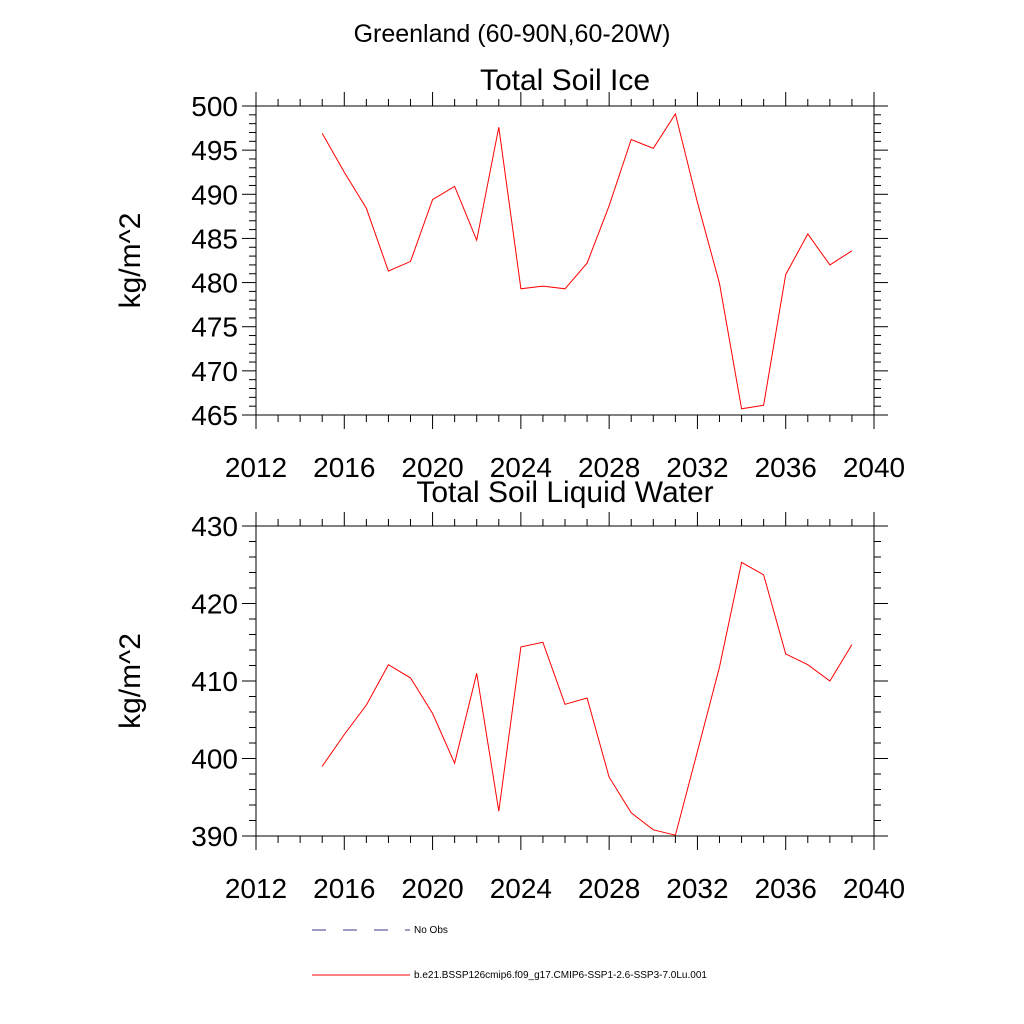  I want to click on y-tick-label: 420, so click(214, 604).